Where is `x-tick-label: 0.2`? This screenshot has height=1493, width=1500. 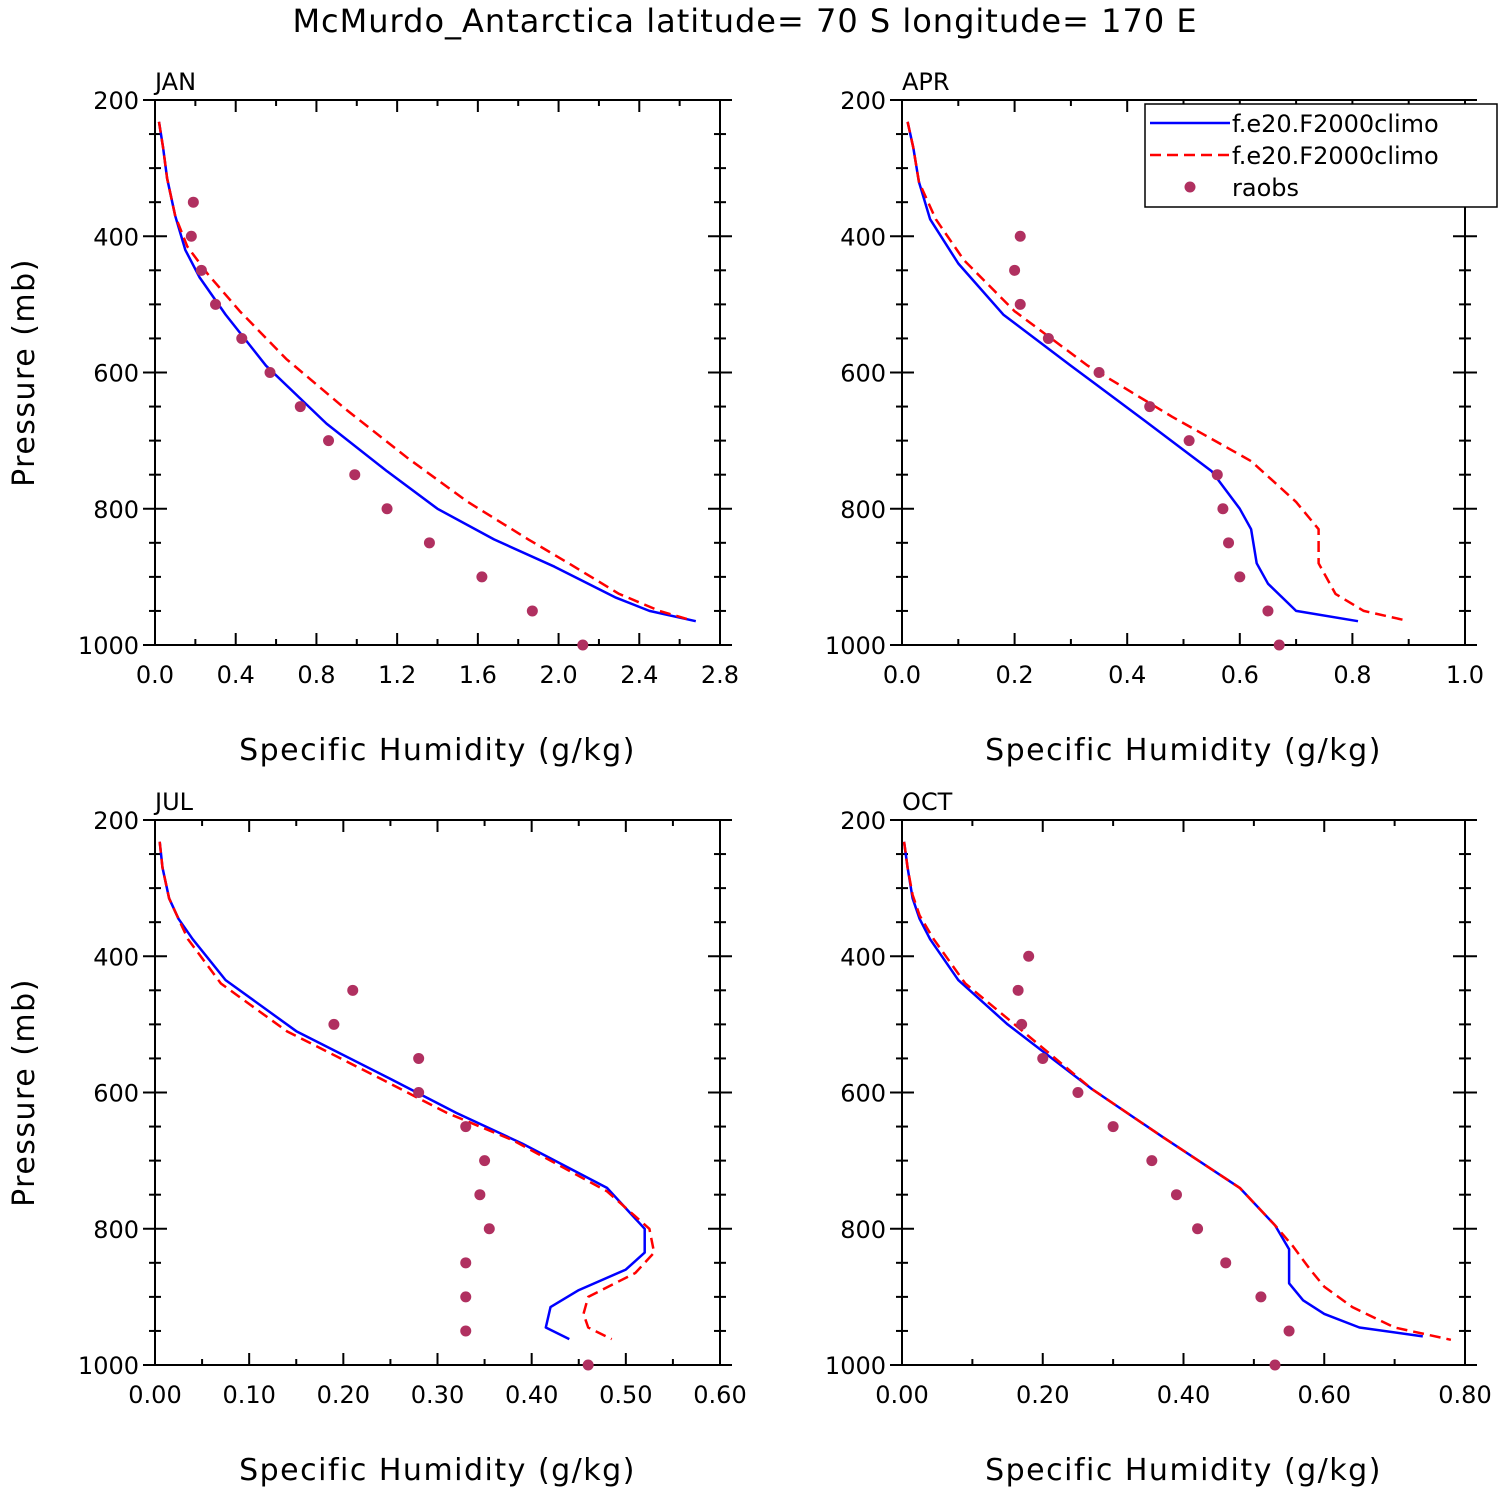 x-tick-label: 0.2 is located at coordinates (1015, 675).